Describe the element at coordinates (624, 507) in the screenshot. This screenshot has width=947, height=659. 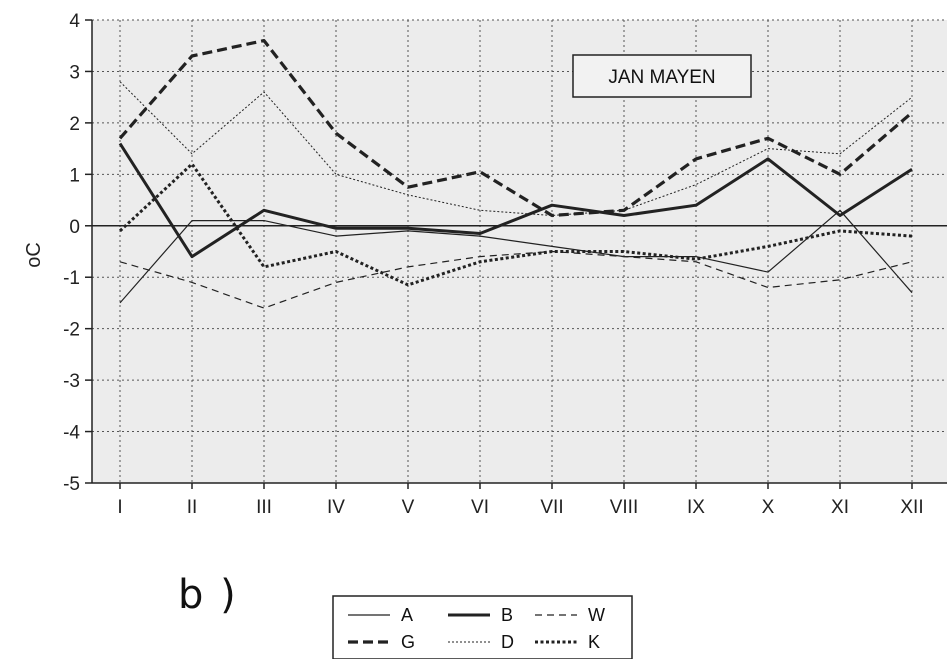
I see `x-tick-label: VIII` at that location.